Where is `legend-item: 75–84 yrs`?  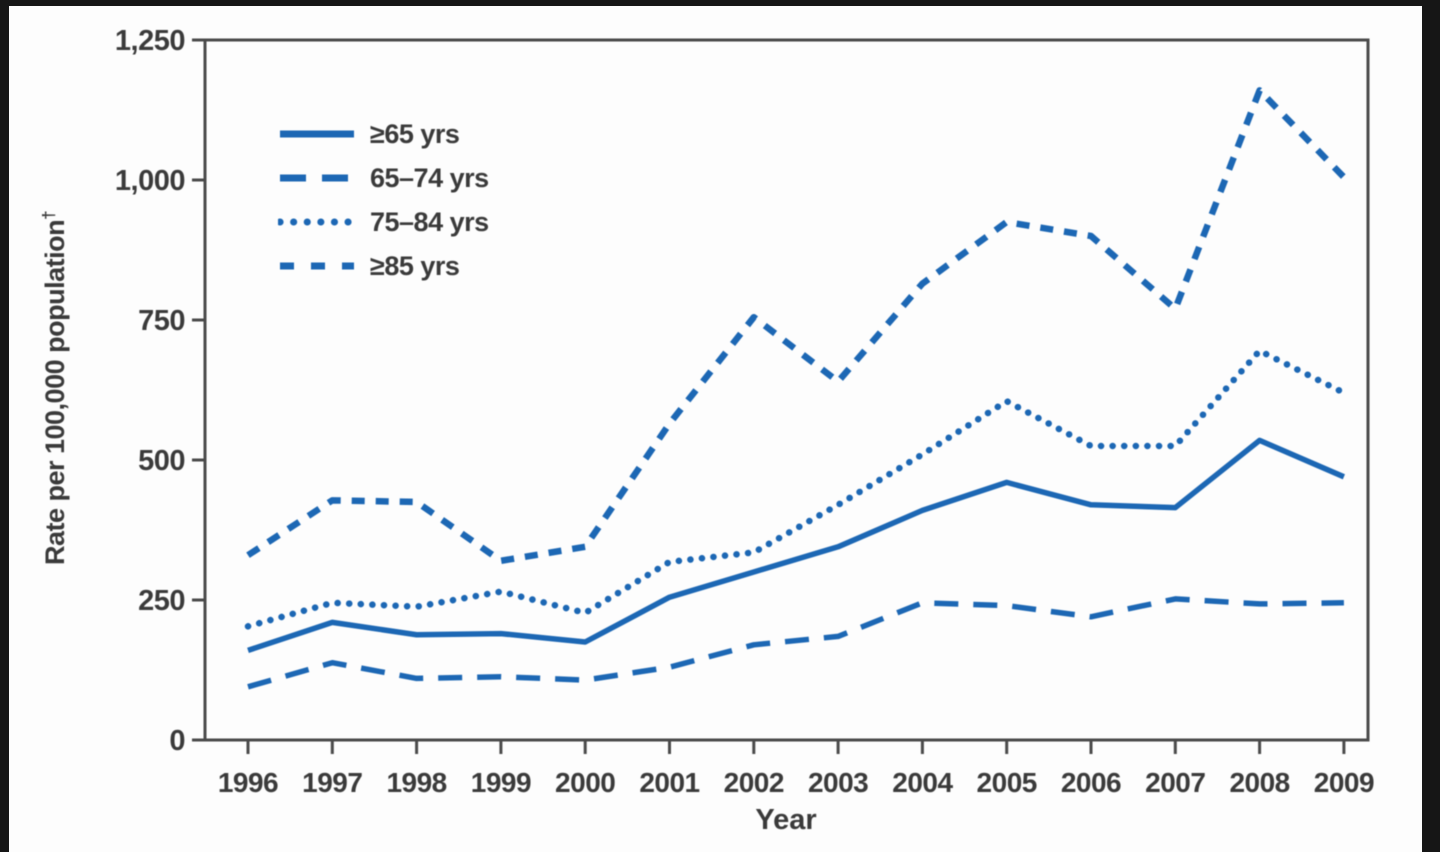 legend-item: 75–84 yrs is located at coordinates (383, 222).